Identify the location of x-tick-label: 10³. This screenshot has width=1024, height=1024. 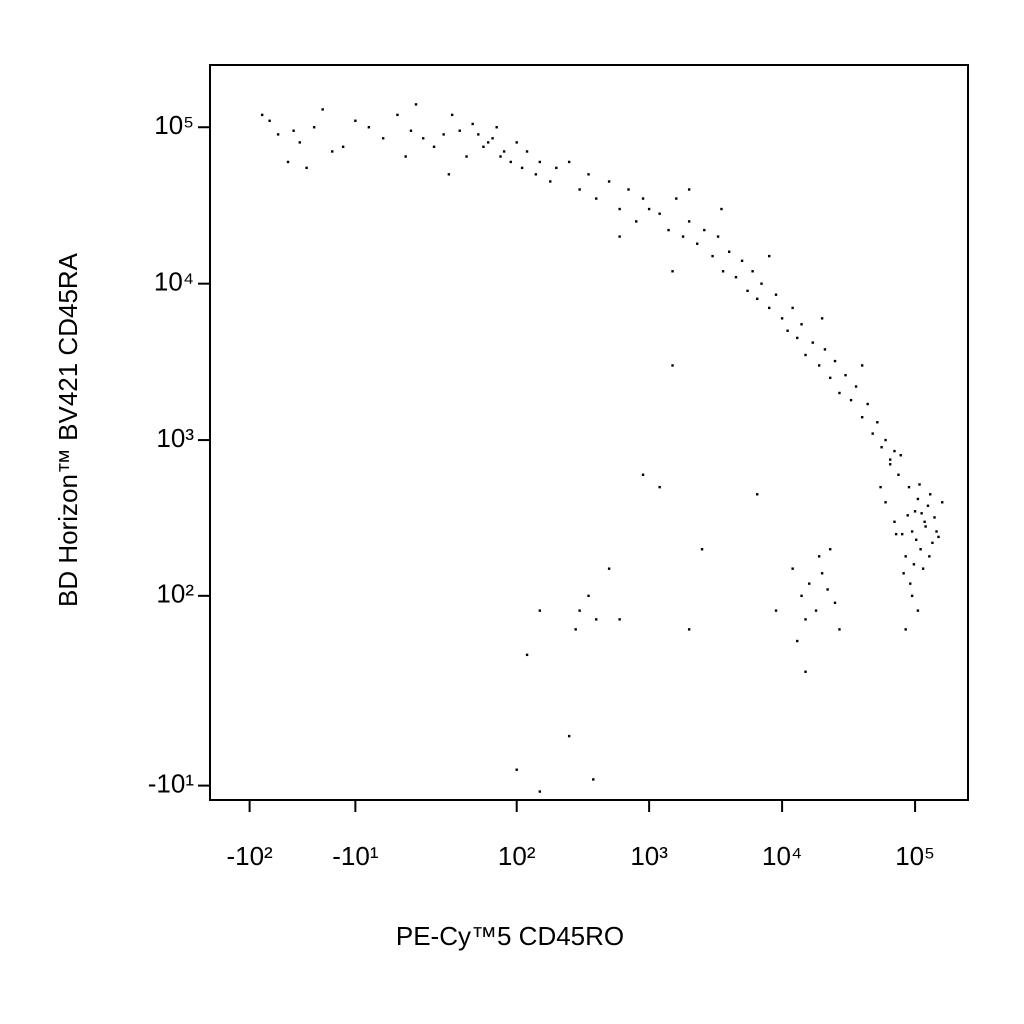
(649, 856).